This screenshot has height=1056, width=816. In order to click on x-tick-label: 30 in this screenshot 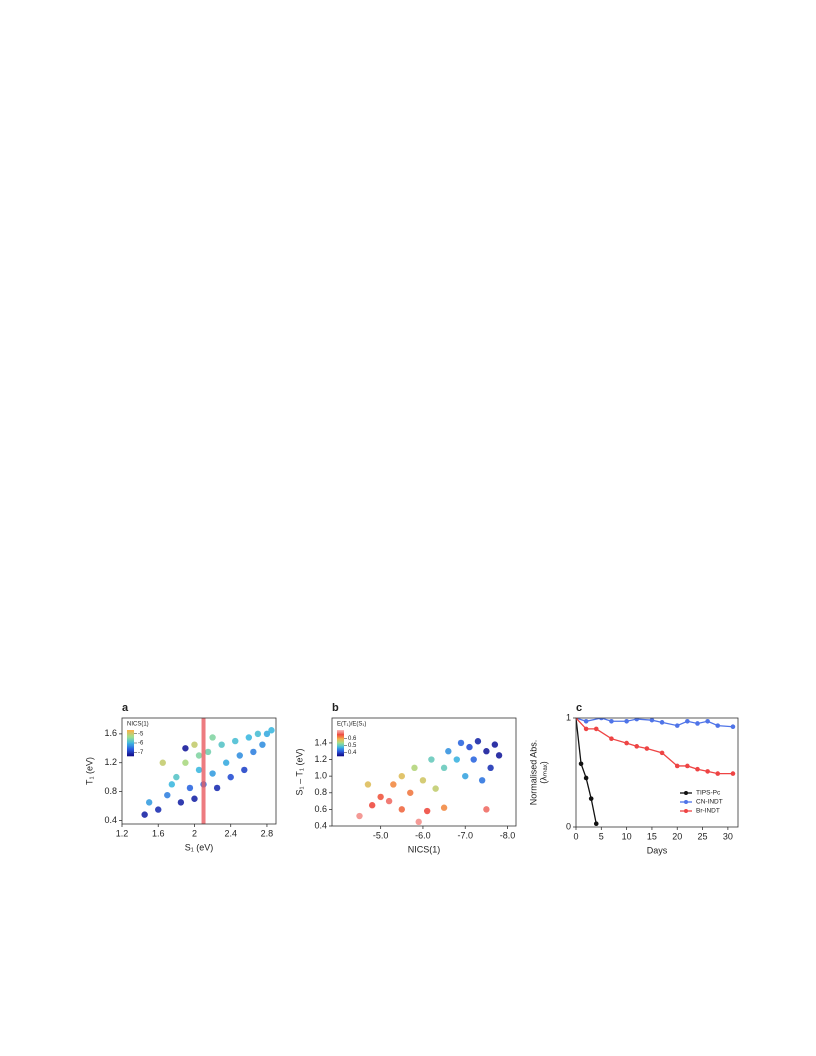, I will do `click(728, 836)`.